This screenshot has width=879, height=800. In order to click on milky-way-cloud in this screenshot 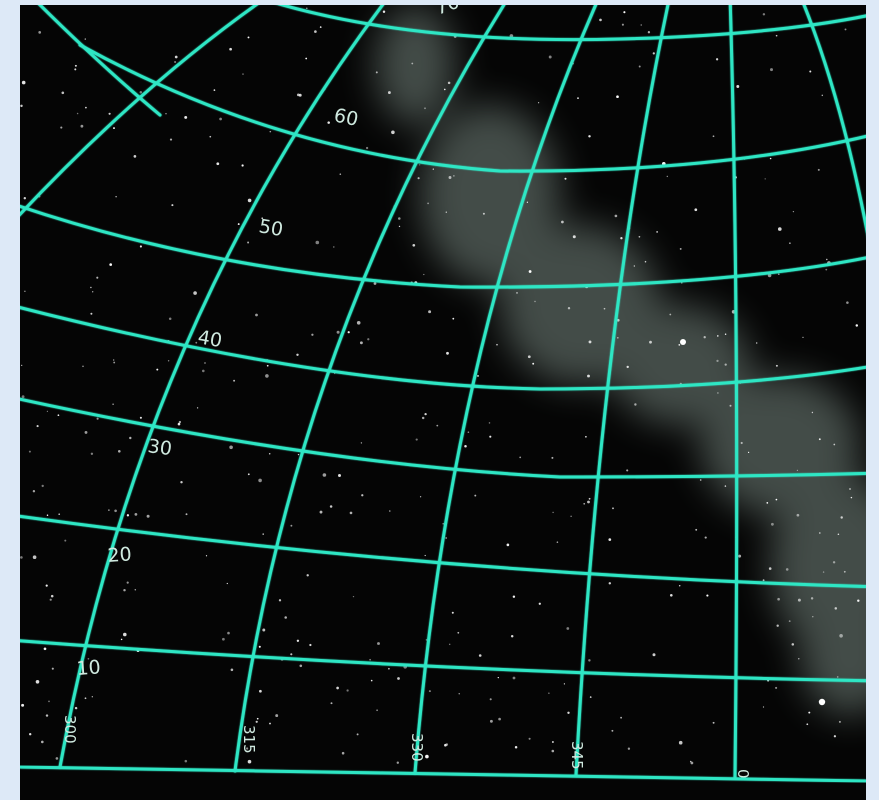, I will do `click(415, 65)`.